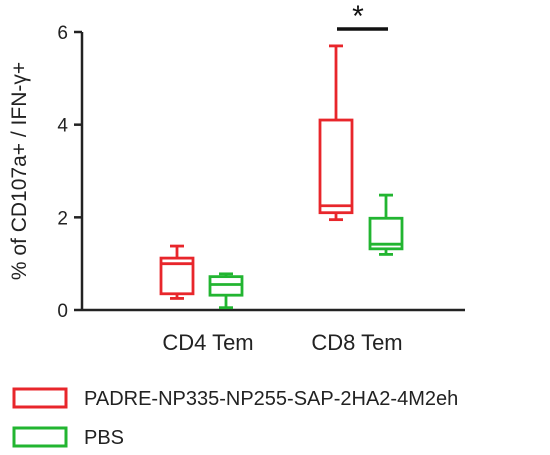  I want to click on y-tick-label: 2, so click(62, 218).